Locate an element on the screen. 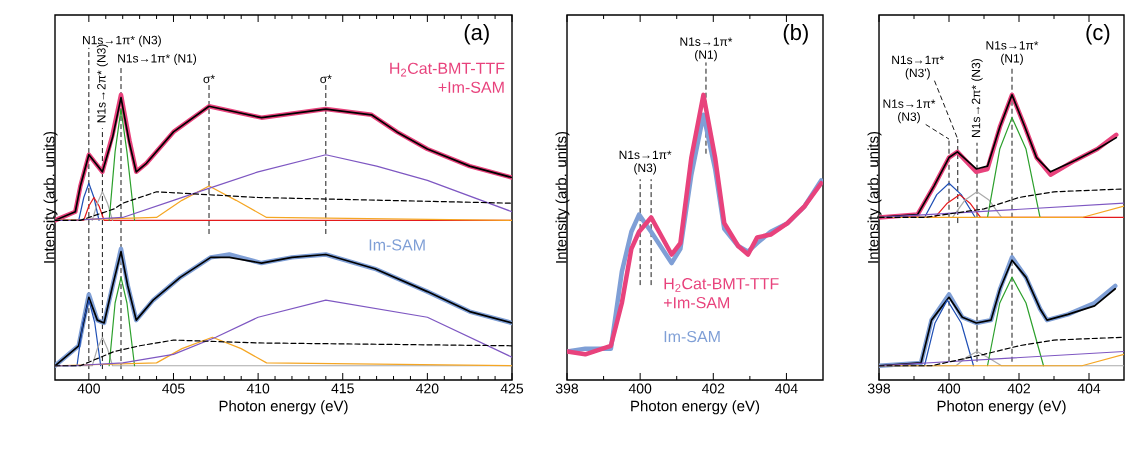 The height and width of the screenshot is (450, 1130). ref-line-label: N1s→1π* (N3') is located at coordinates (918, 67).